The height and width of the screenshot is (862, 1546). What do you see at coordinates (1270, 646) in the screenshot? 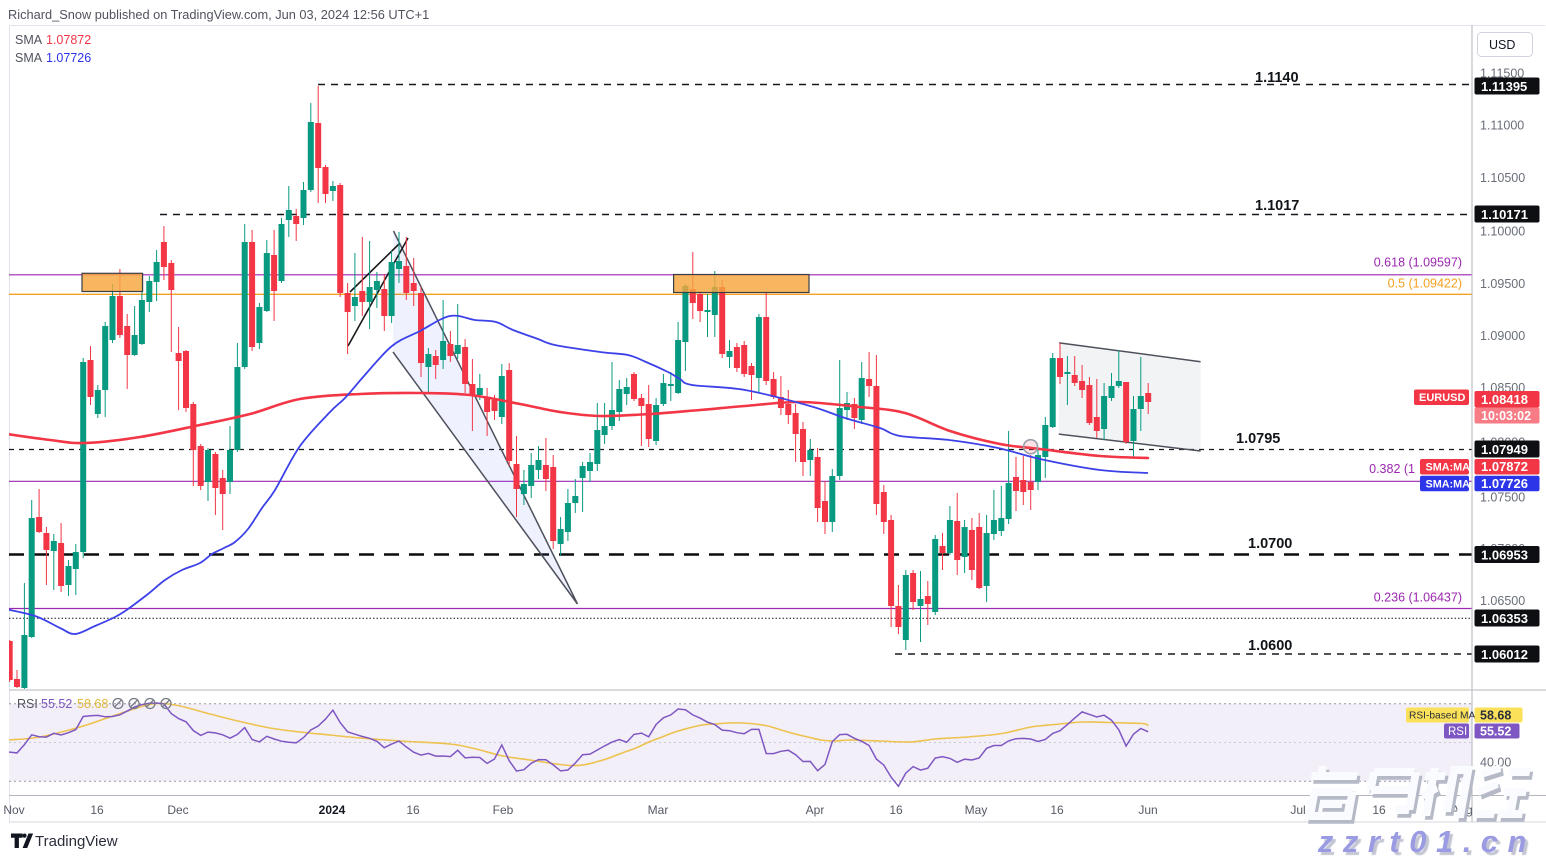
I see `svg-text: 1.0600` at bounding box center [1270, 646].